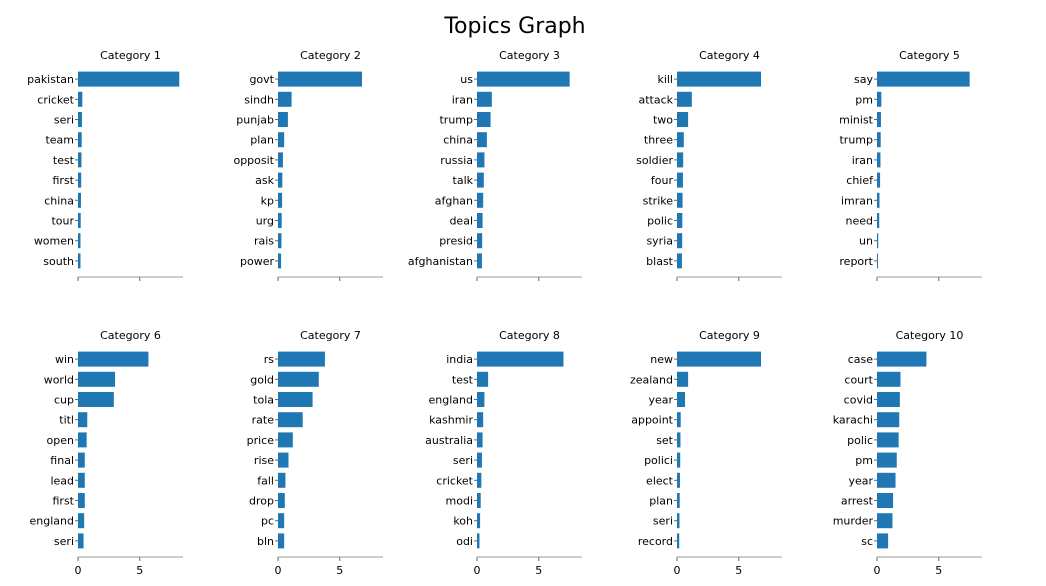 The width and height of the screenshot is (1046, 586). What do you see at coordinates (878, 241) in the screenshot?
I see `bar-un` at bounding box center [878, 241].